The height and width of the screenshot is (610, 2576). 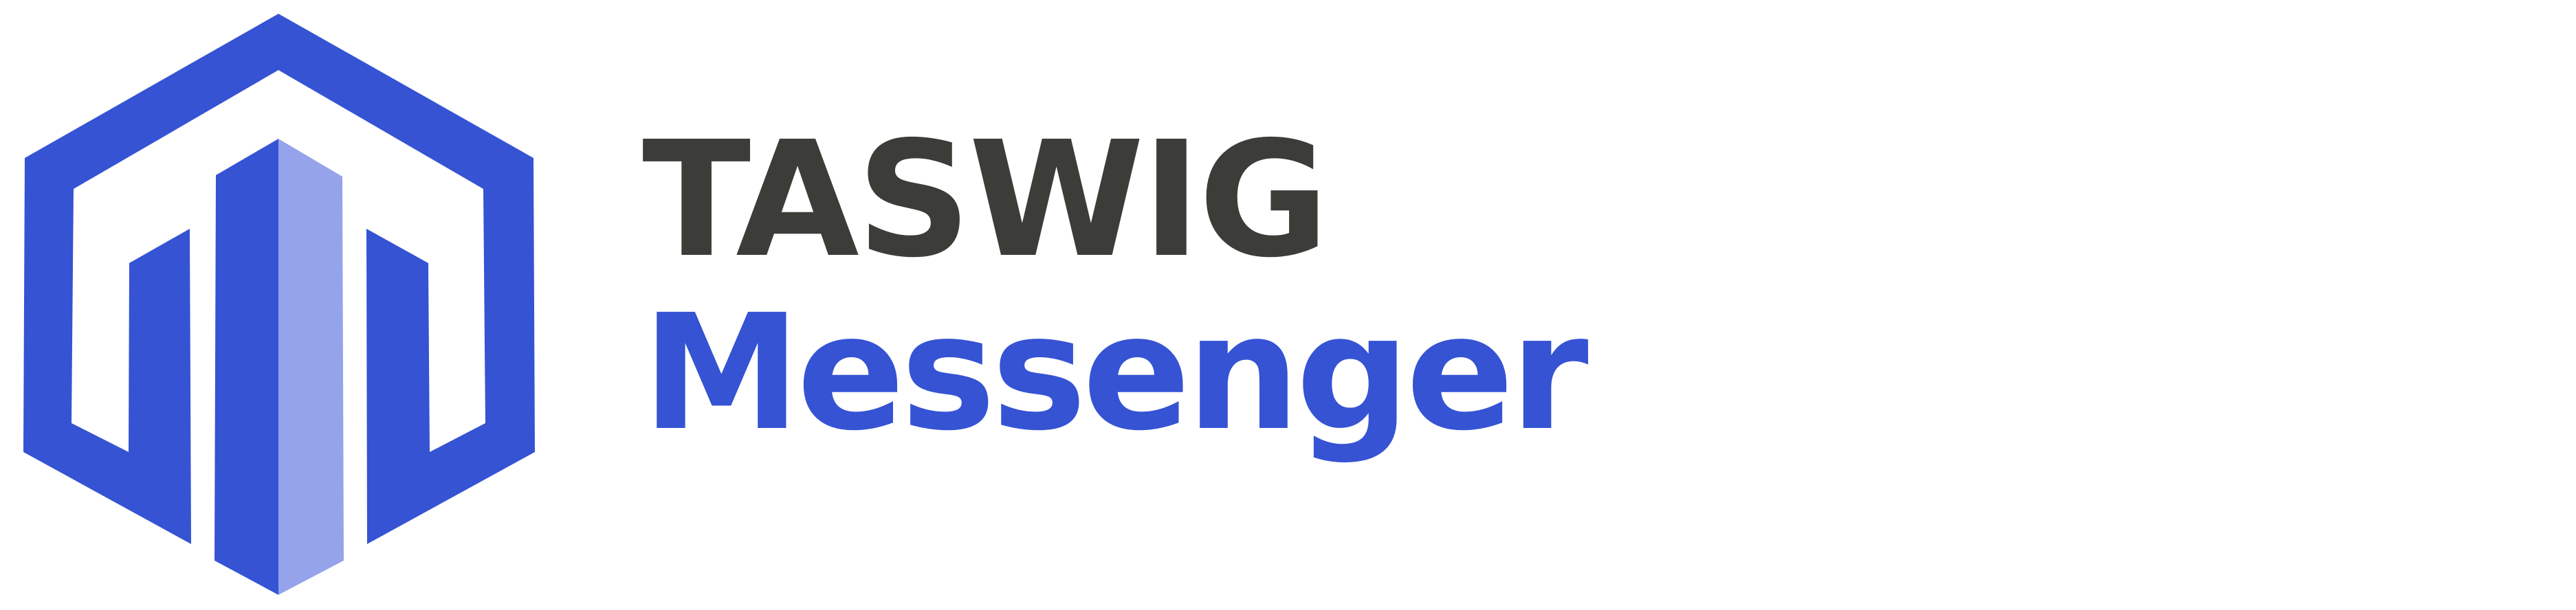 I want to click on tower-right-face, so click(x=311, y=367).